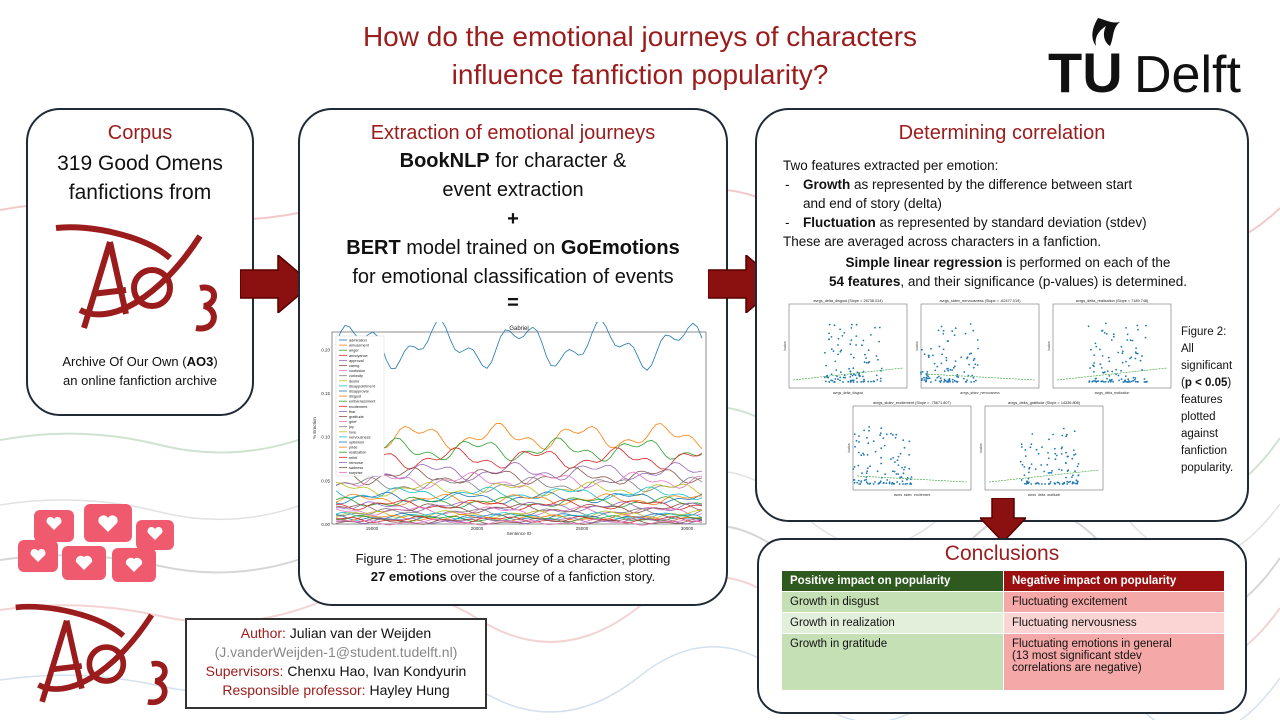 This screenshot has width=1280, height=720. I want to click on col-negative-header: Negative impact on popularity, so click(1114, 581).